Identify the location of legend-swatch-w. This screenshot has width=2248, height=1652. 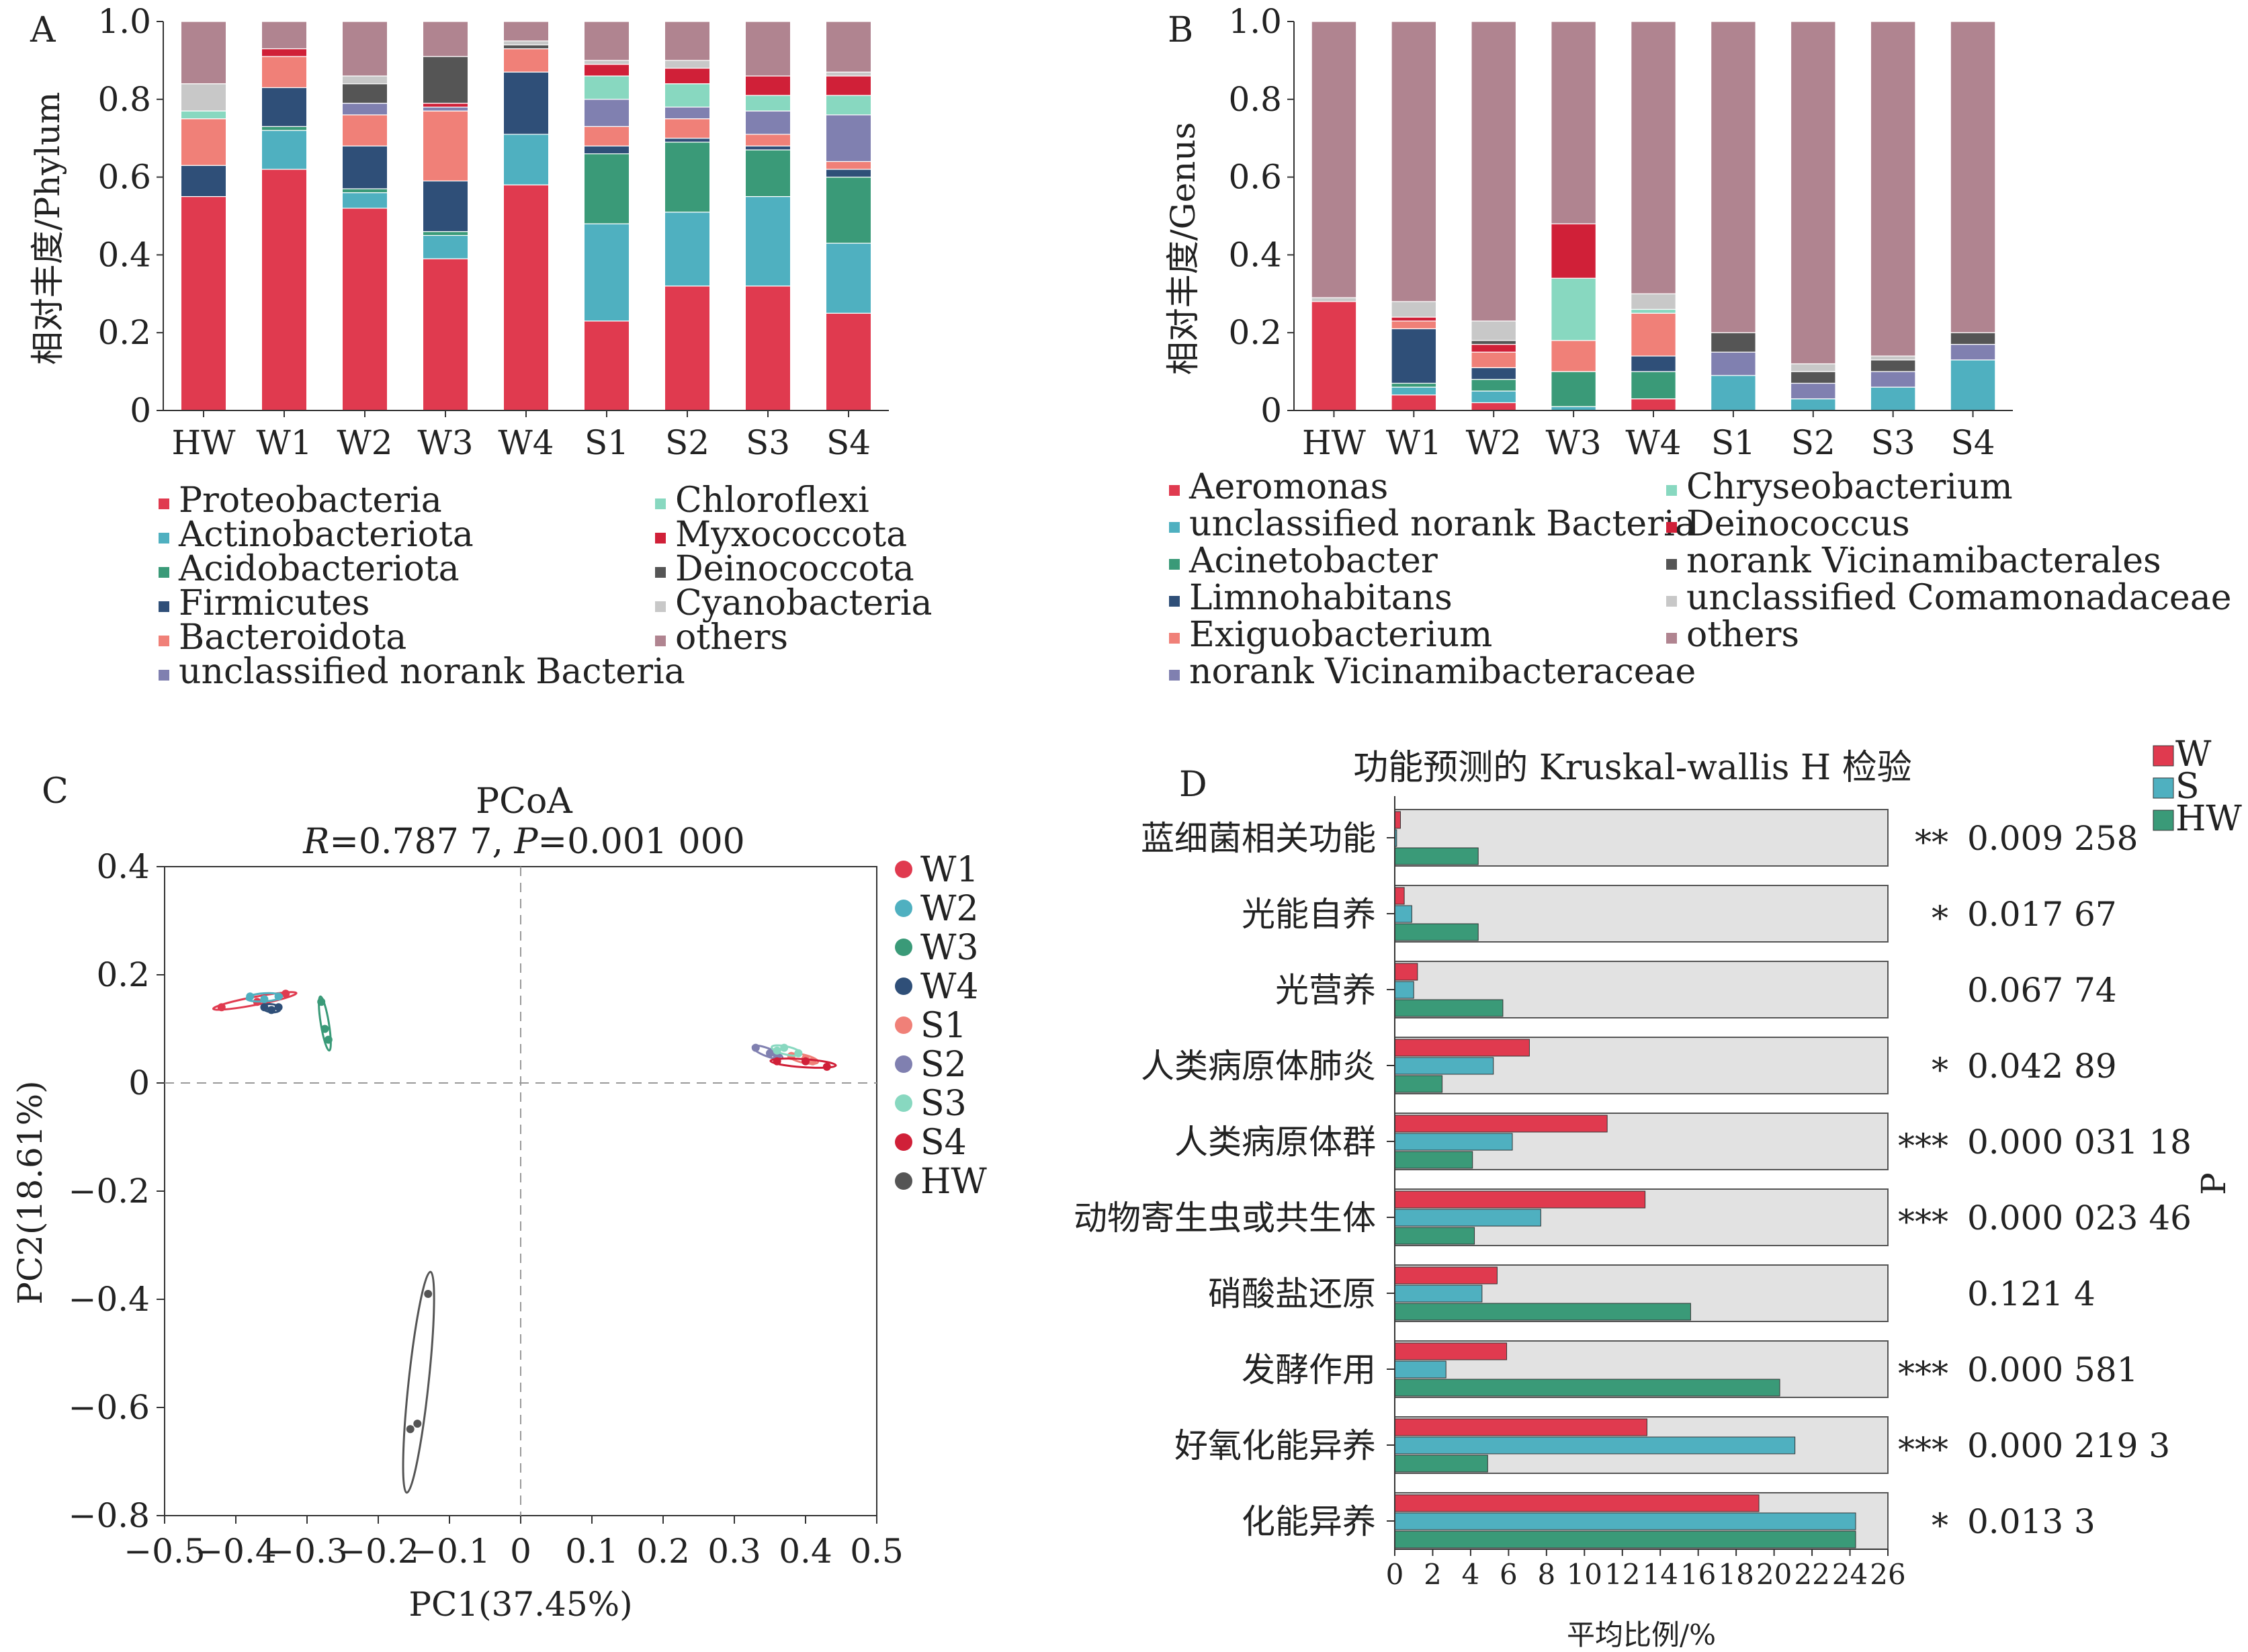
(2163, 756).